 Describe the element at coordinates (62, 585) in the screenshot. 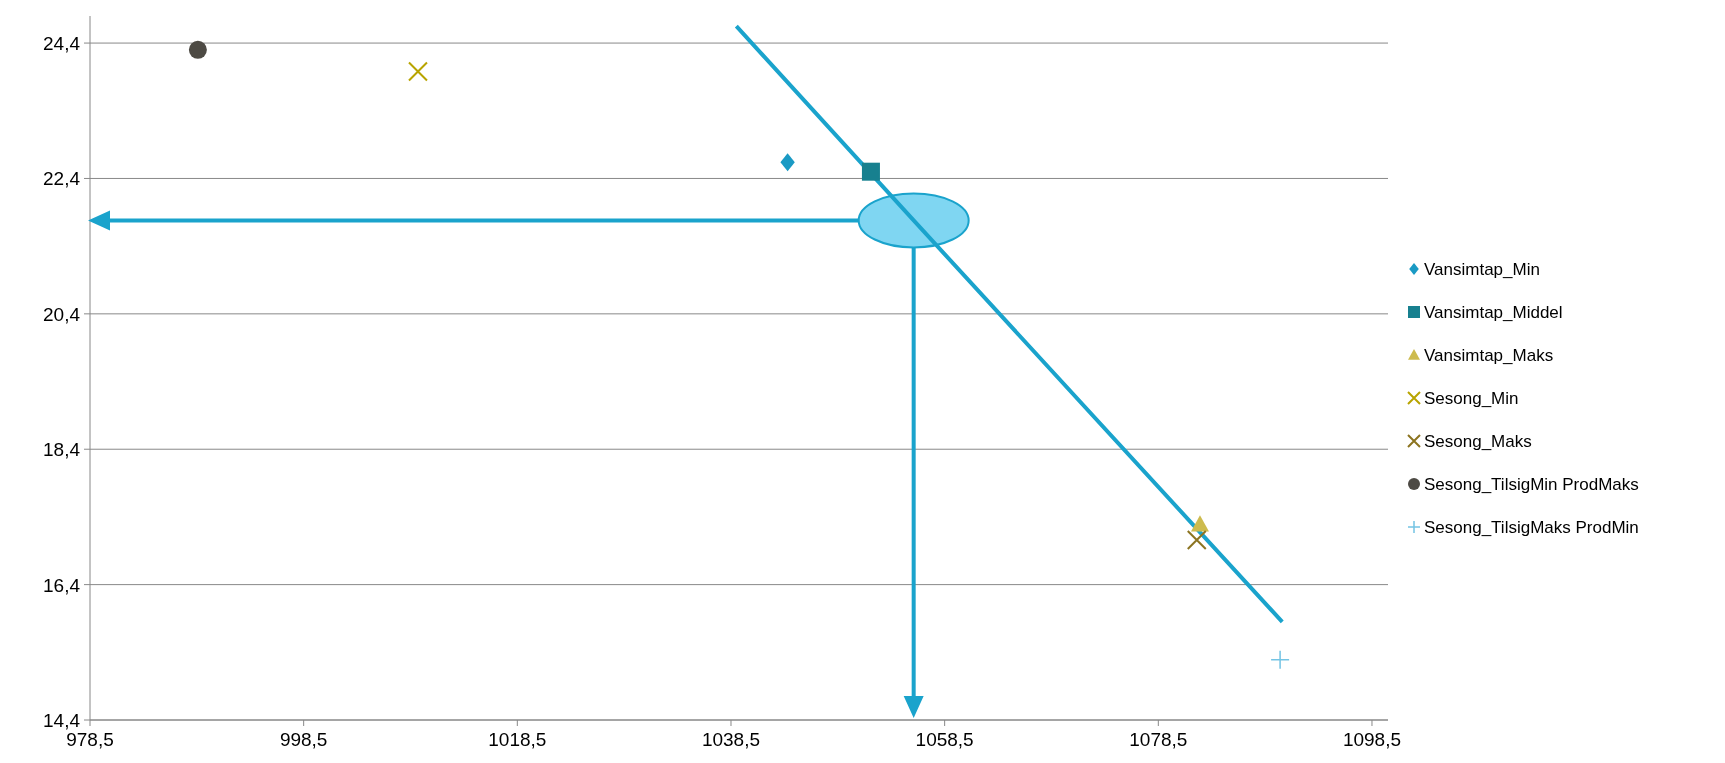

I see `y-tick-label: 16,4` at that location.